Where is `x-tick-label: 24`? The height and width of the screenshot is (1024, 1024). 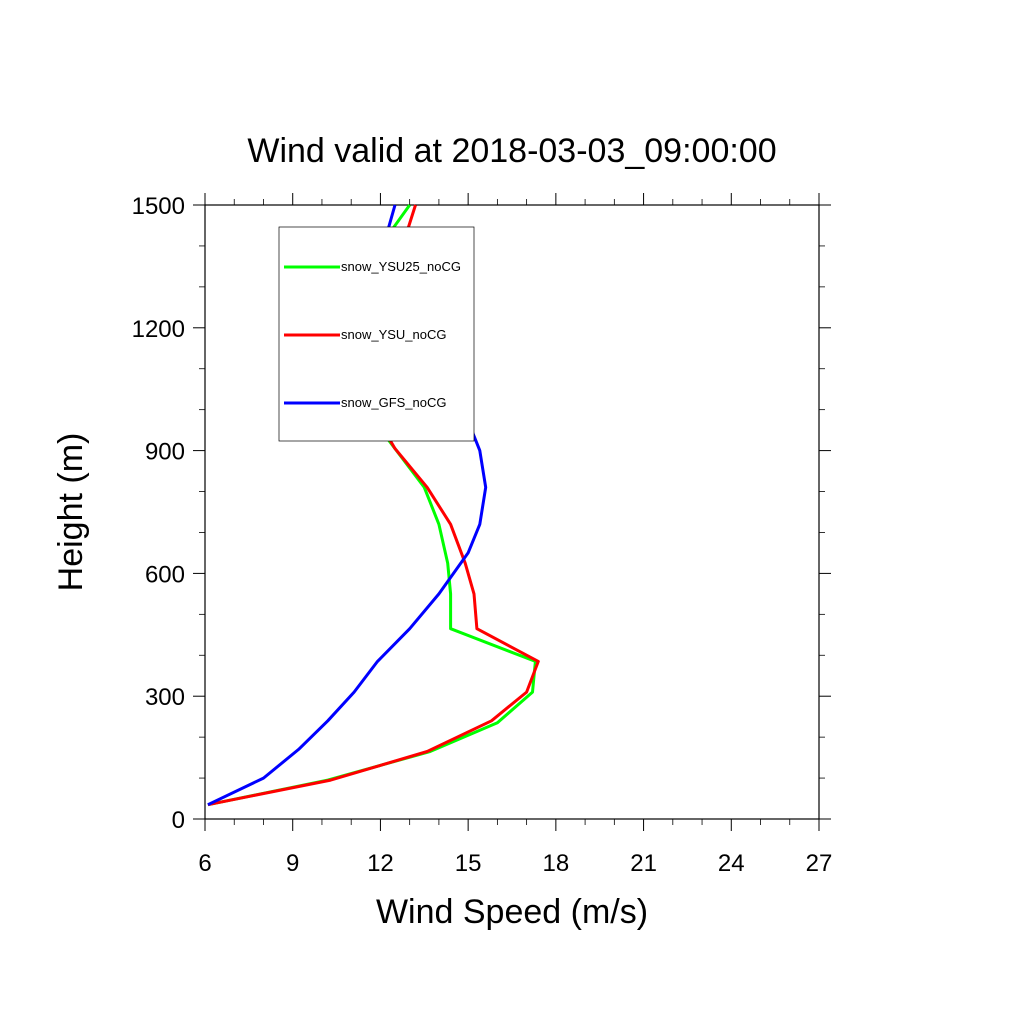 x-tick-label: 24 is located at coordinates (731, 863).